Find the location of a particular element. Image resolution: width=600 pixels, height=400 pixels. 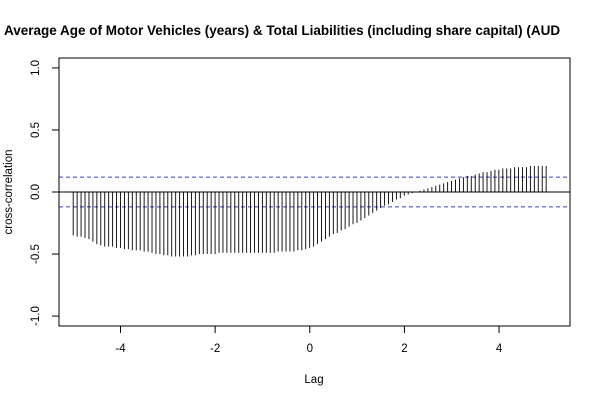

x-tick-label: -2 is located at coordinates (215, 349).